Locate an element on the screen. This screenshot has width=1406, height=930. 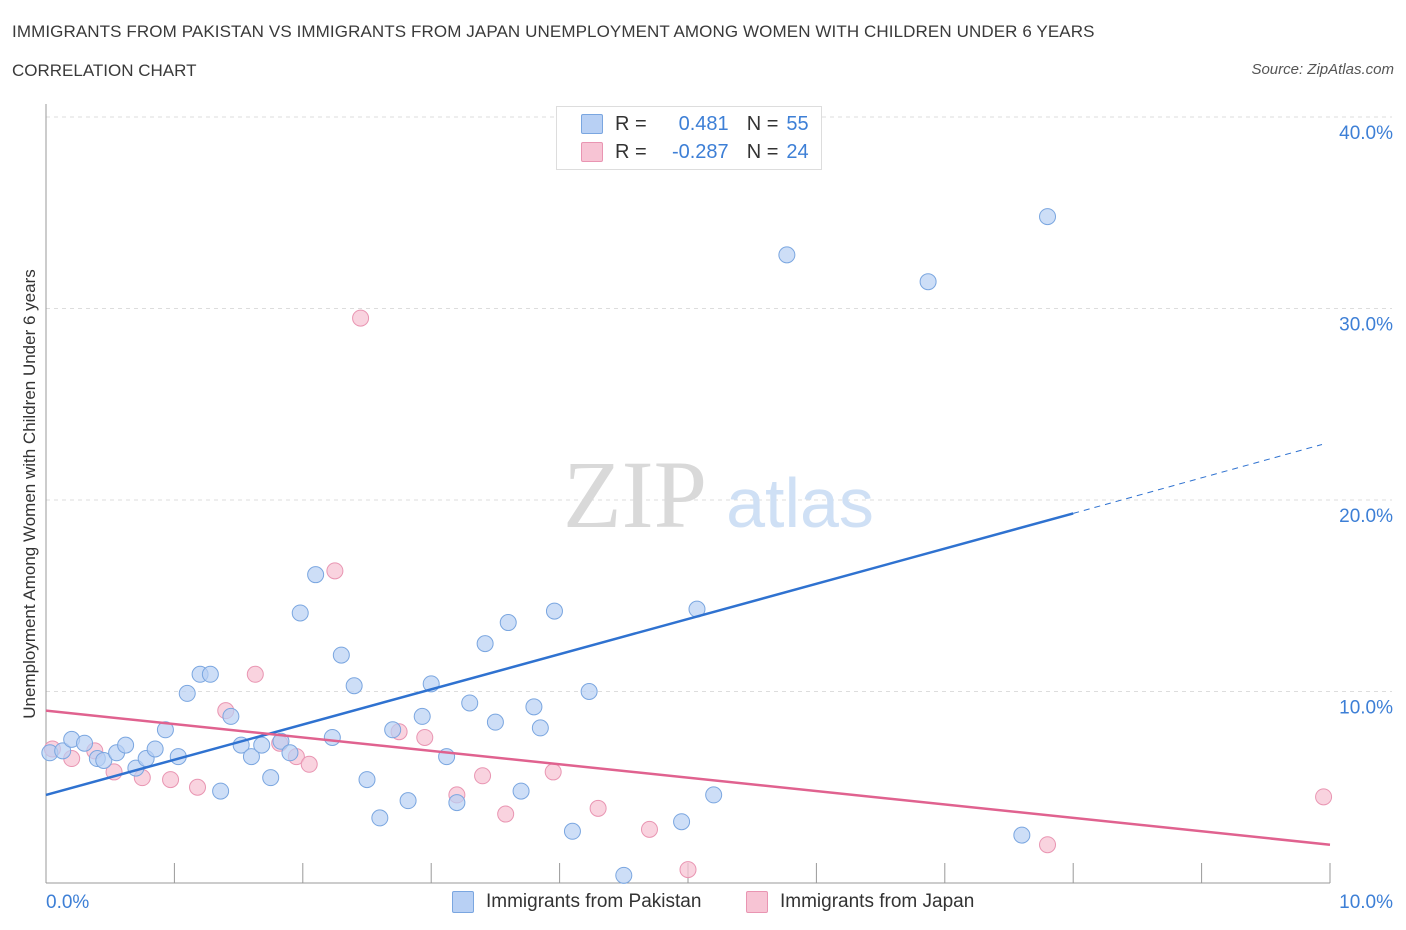
y-tick-label: 30.0% is located at coordinates (1366, 325).